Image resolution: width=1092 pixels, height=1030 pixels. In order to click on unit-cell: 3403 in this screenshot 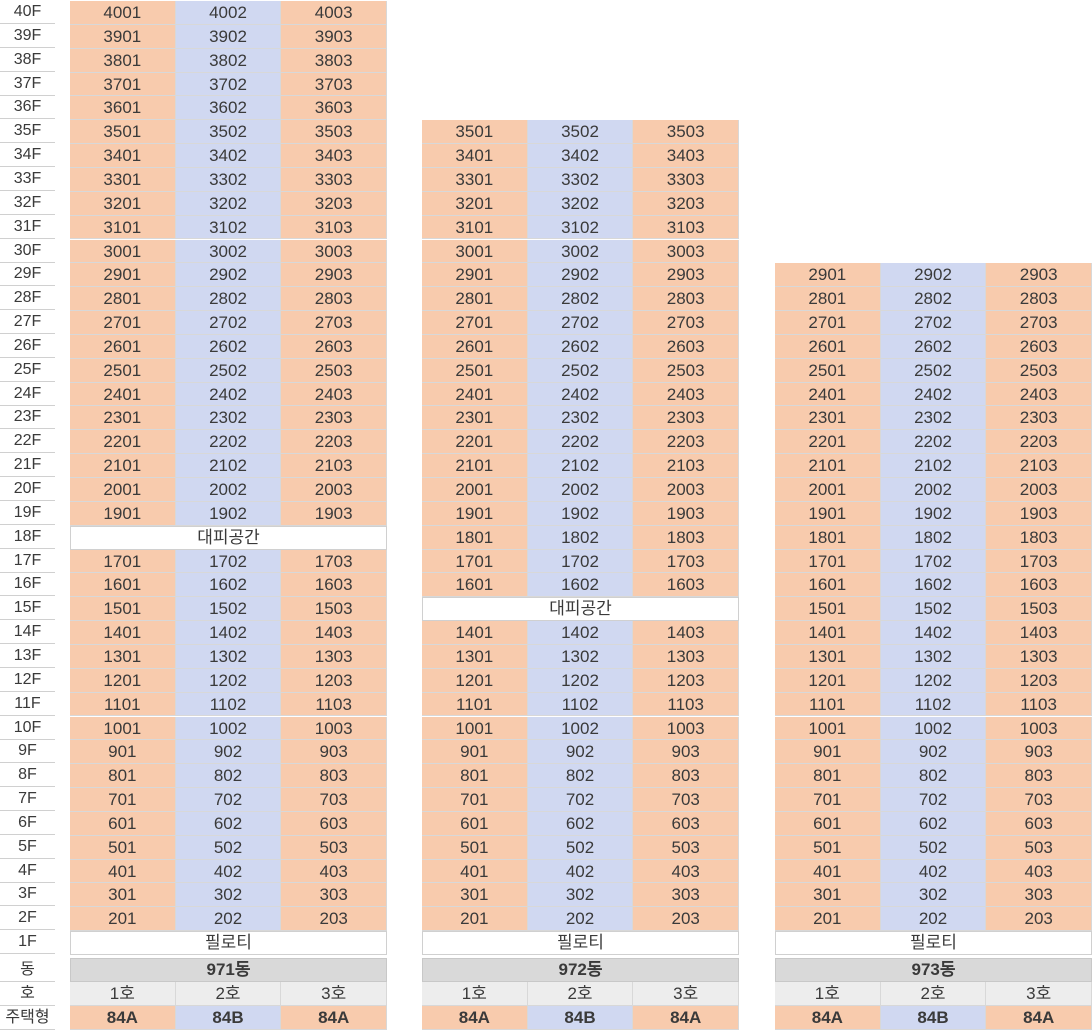, I will do `click(334, 156)`.